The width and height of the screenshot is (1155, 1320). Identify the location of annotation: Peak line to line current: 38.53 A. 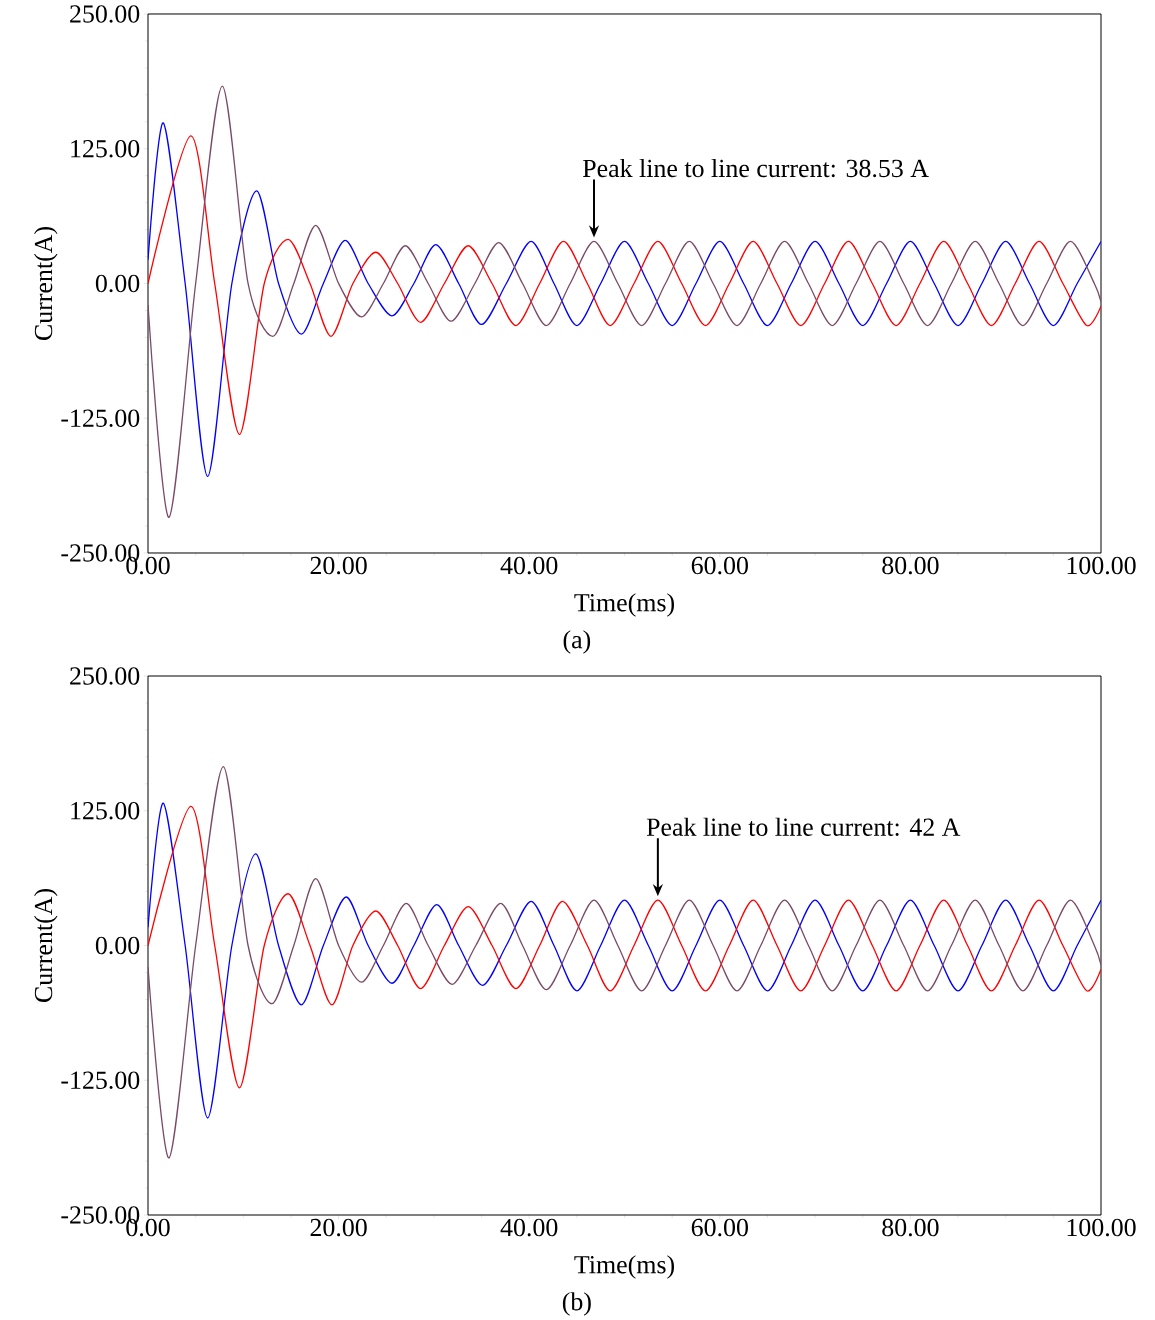
(755, 168).